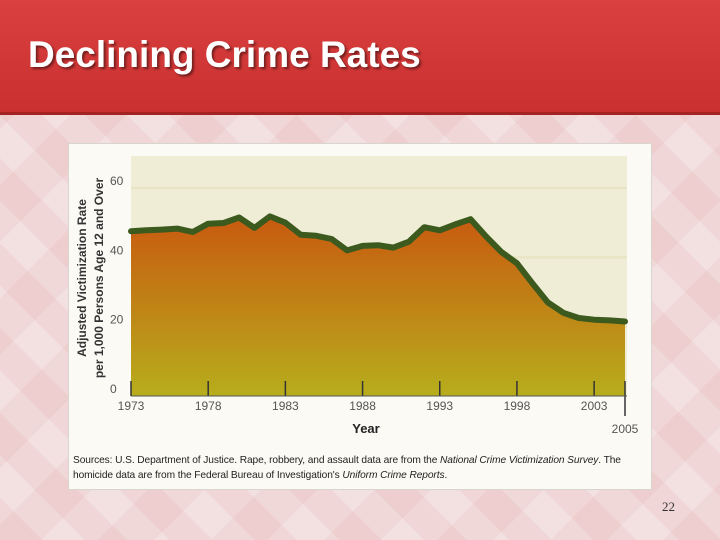  Describe the element at coordinates (378, 269) in the screenshot. I see `series-line` at that location.